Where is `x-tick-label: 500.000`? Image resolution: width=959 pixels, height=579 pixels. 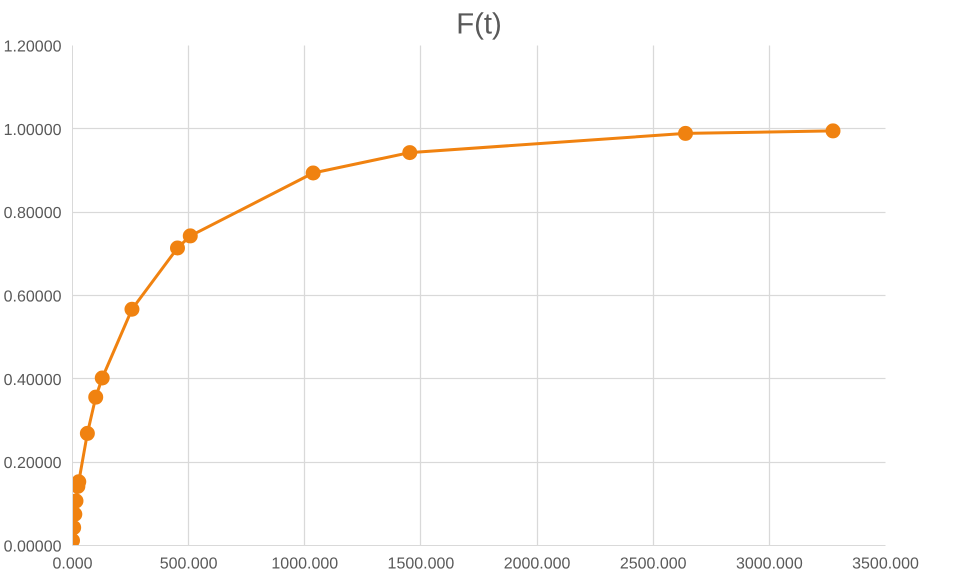
x-tick-label: 500.000 is located at coordinates (189, 564).